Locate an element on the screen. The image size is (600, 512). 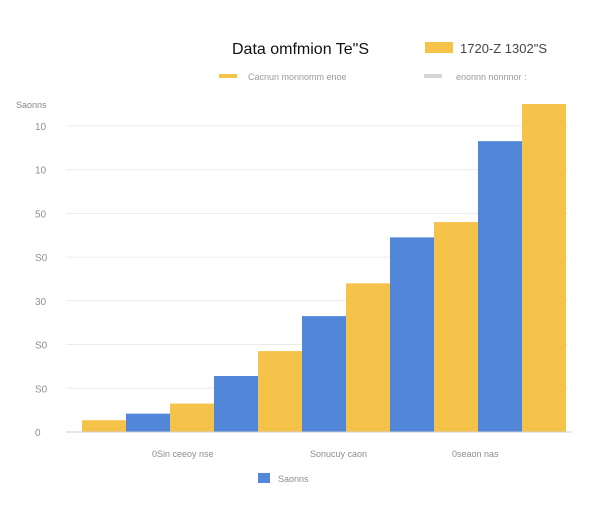
x-group-label-1: 0Sin ceeoy nse is located at coordinates (183, 454).